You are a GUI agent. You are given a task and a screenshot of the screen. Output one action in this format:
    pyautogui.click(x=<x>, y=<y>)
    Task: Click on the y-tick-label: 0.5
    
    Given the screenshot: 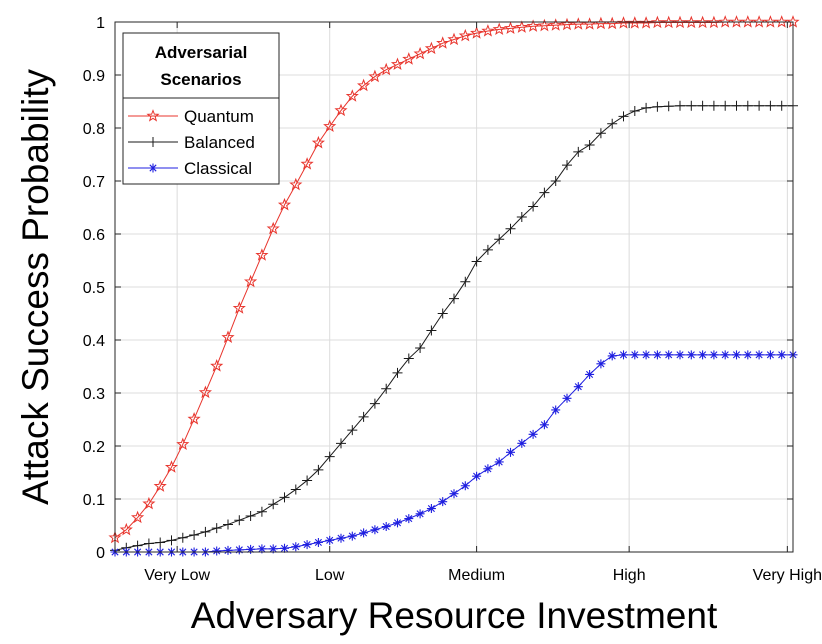 What is the action you would take?
    pyautogui.click(x=94, y=288)
    